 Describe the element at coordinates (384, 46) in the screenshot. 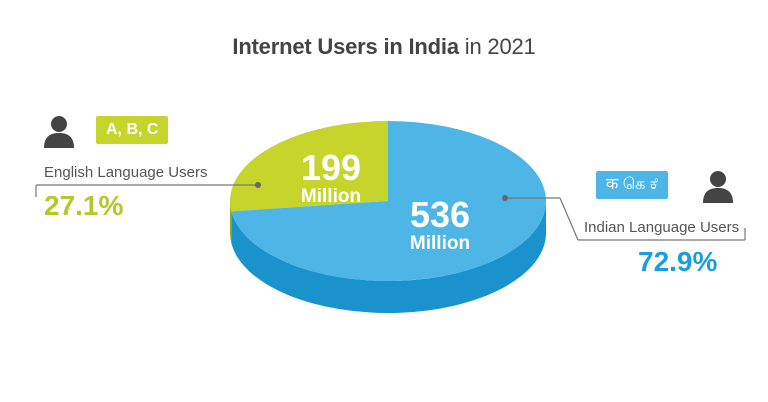

I see `chart-title: Internet Users in India in 2021` at that location.